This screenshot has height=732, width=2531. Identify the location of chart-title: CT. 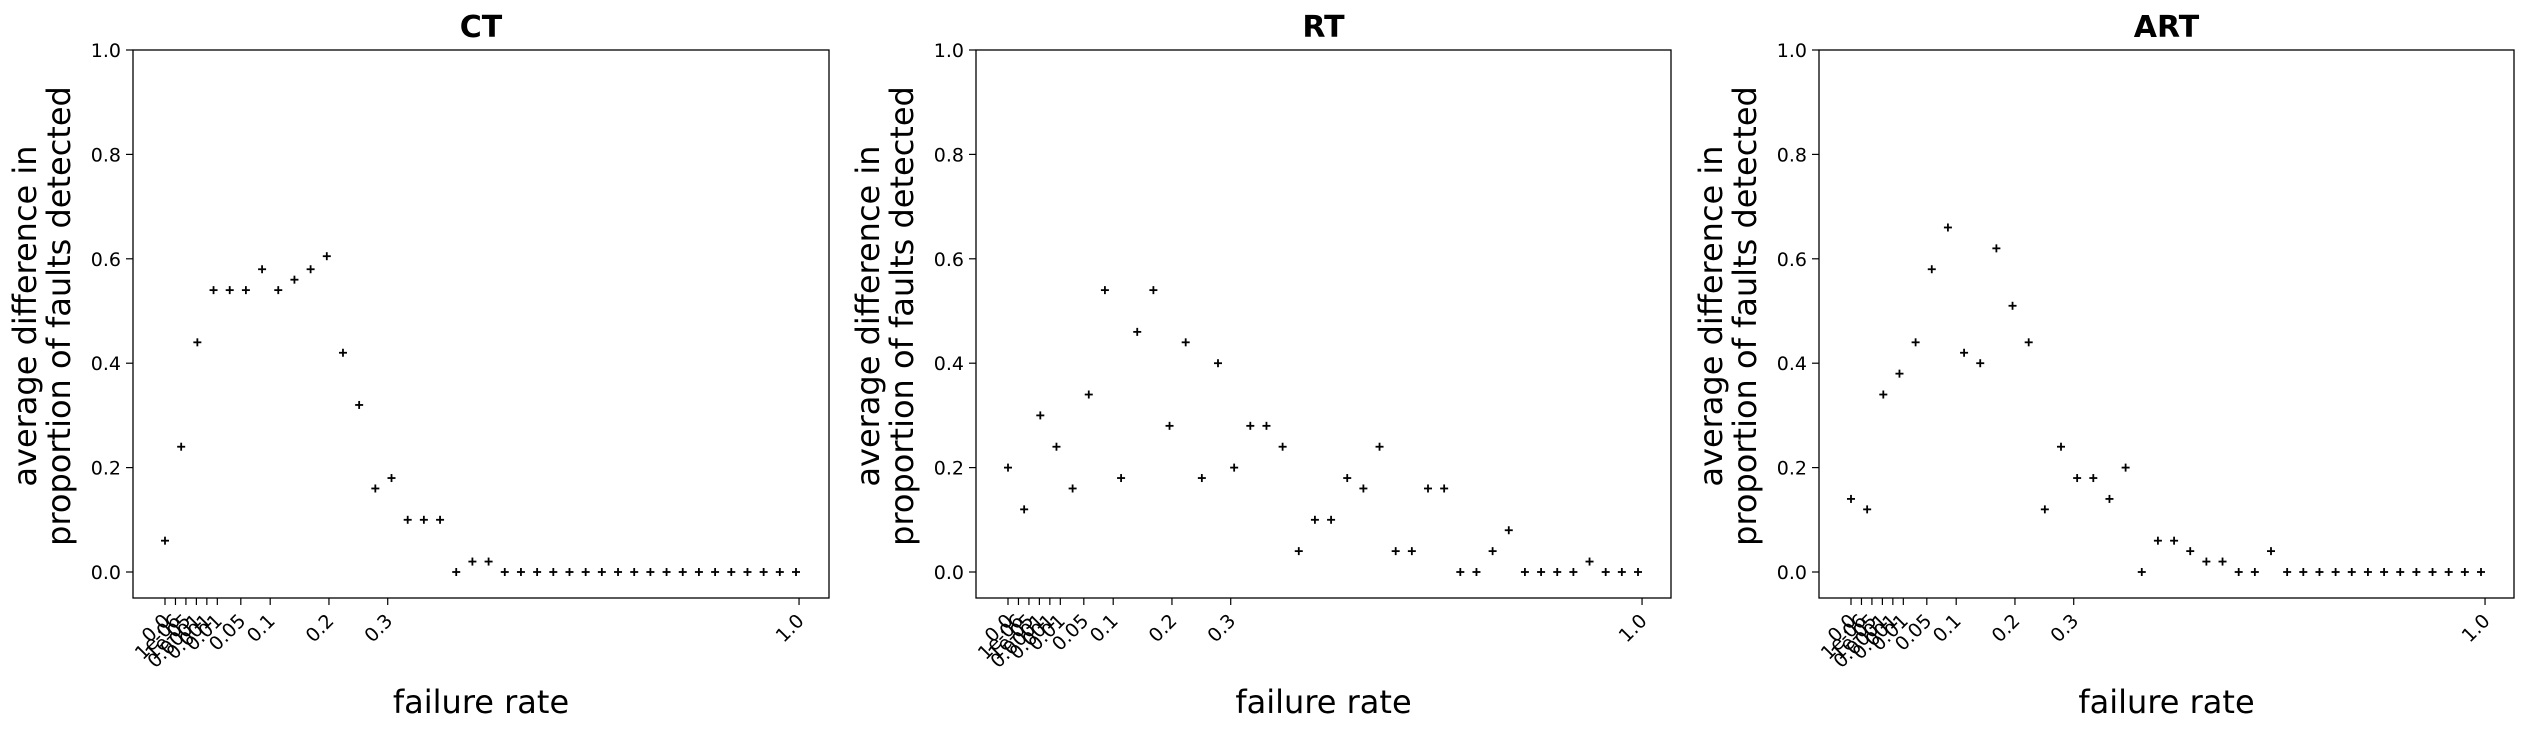
(481, 27).